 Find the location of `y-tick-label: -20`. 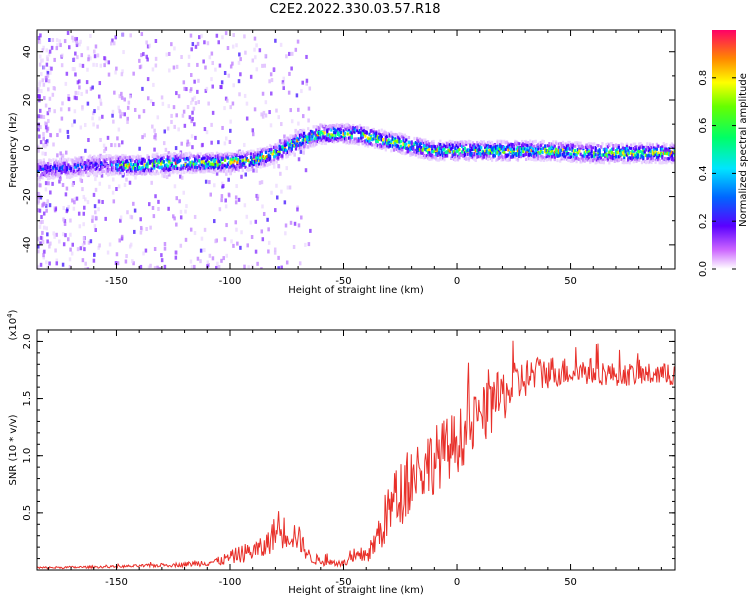

y-tick-label: -20 is located at coordinates (27, 196).